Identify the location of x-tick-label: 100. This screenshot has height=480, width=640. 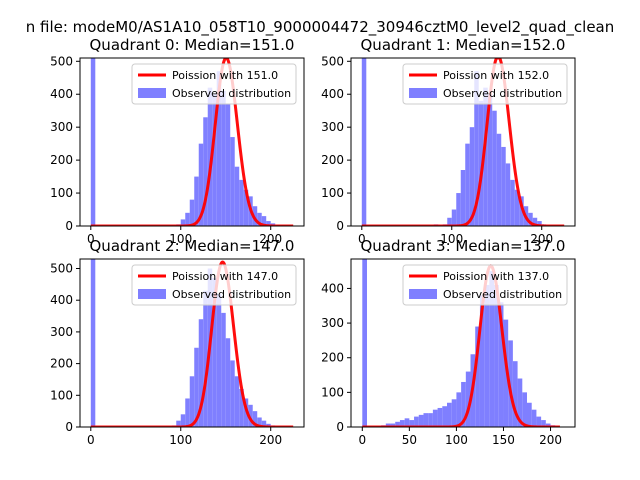
(456, 440).